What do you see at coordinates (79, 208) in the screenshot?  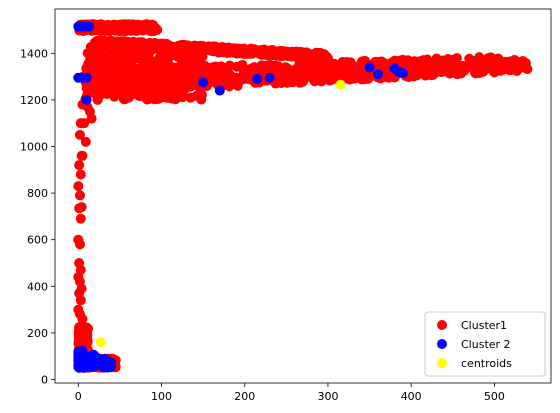 I see `cluster1-point-1946` at bounding box center [79, 208].